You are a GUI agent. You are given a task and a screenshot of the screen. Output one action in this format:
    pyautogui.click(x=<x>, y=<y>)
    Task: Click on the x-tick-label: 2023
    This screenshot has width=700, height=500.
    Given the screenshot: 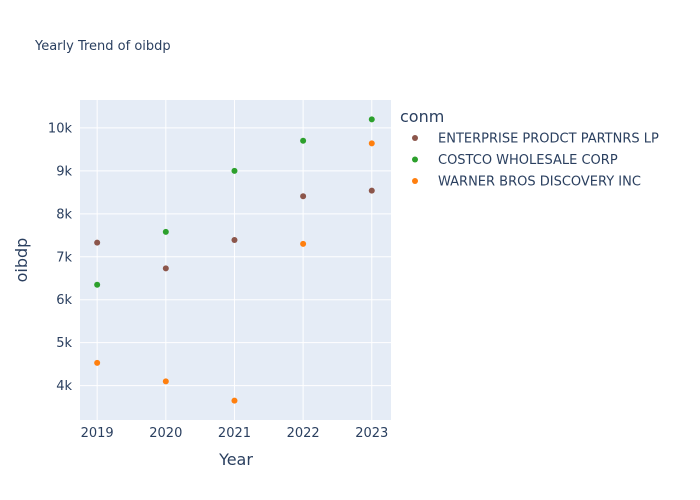 What is the action you would take?
    pyautogui.click(x=371, y=433)
    